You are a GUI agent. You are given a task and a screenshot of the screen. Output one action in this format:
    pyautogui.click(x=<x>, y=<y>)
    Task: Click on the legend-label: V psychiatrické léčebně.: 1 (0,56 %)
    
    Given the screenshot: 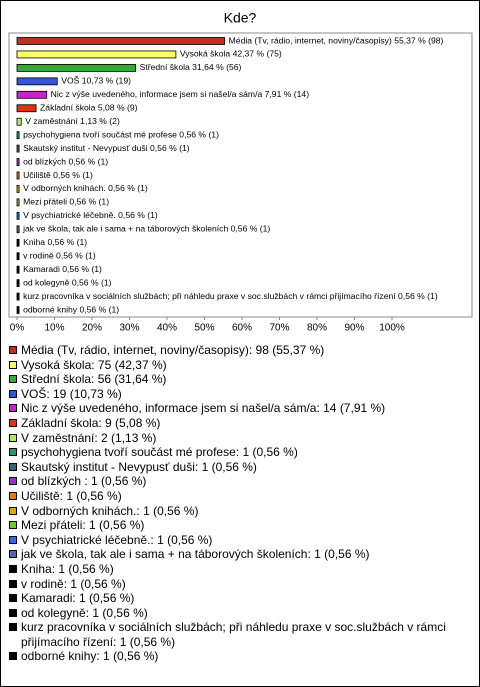 What is the action you would take?
    pyautogui.click(x=117, y=539)
    